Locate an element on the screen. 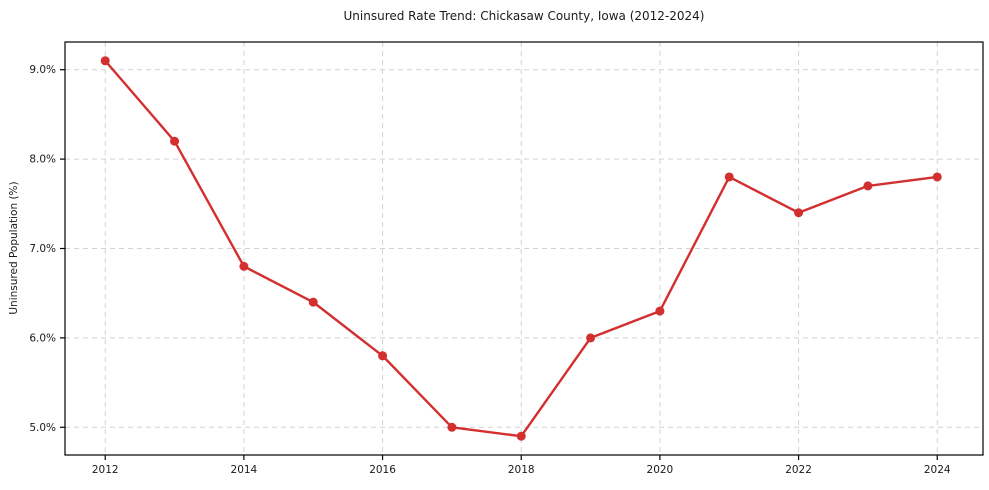  x-tick-label: 2016 is located at coordinates (382, 470).